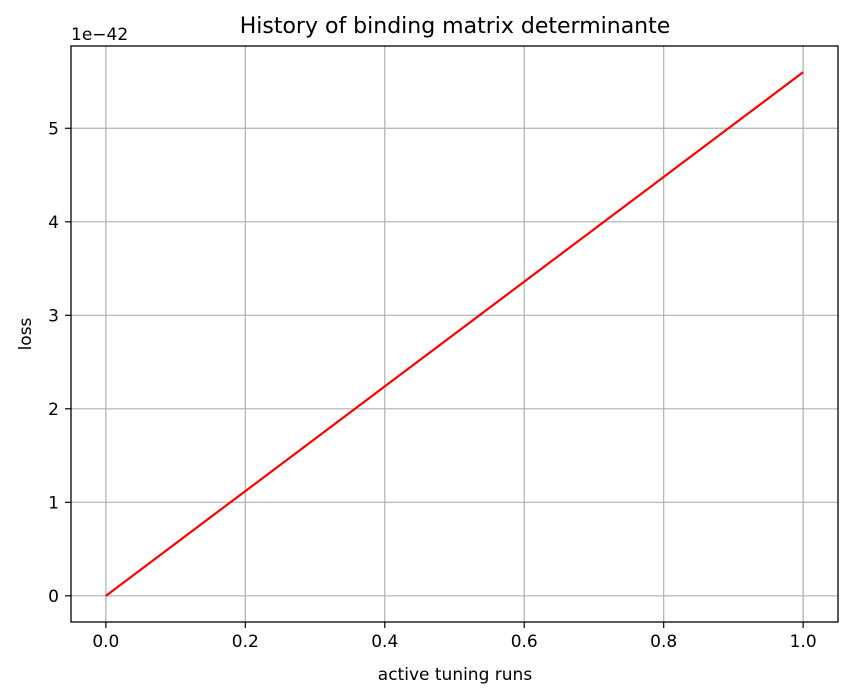  Describe the element at coordinates (803, 642) in the screenshot. I see `x-tick-label: 1.0` at that location.